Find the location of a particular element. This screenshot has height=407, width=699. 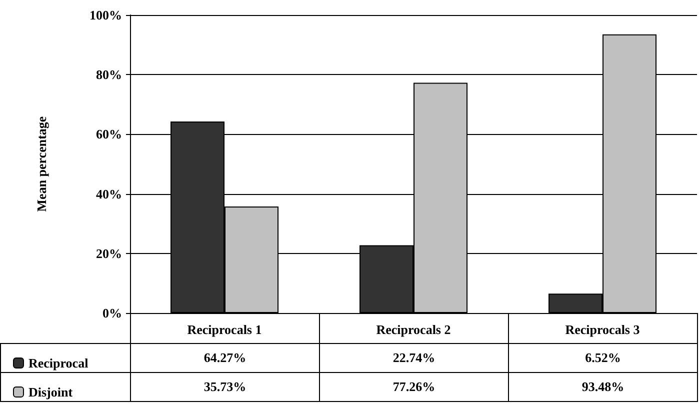

y-tick-label: 60% is located at coordinates (109, 134).